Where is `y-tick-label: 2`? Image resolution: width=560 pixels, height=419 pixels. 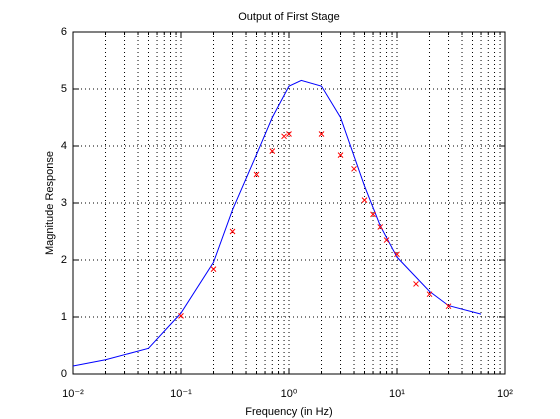
y-tick-label: 2 is located at coordinates (64, 260).